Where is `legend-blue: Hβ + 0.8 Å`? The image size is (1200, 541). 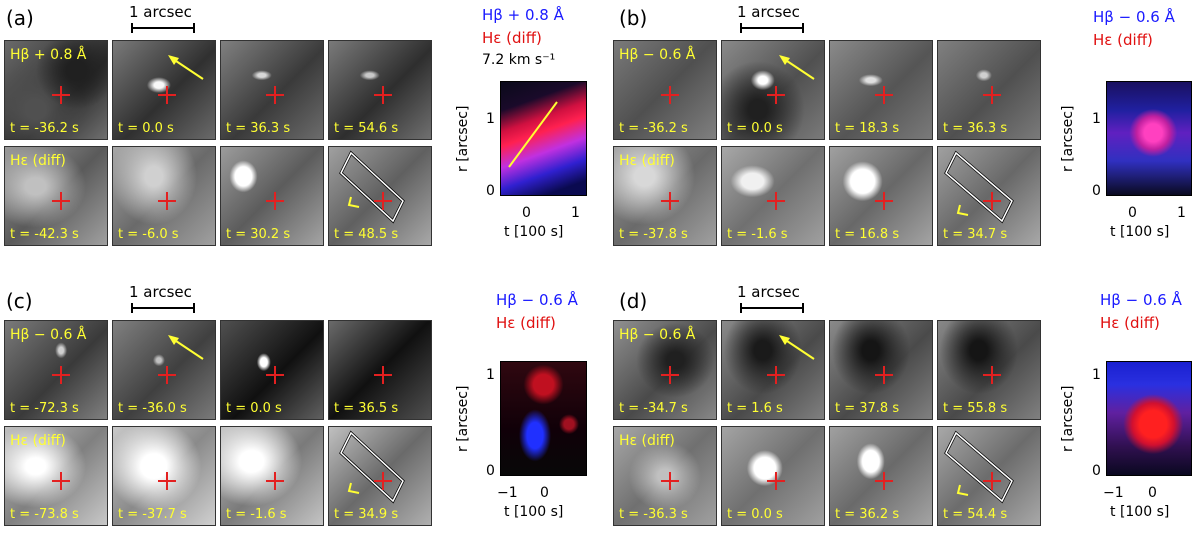 legend-blue: Hβ + 0.8 Å is located at coordinates (523, 15).